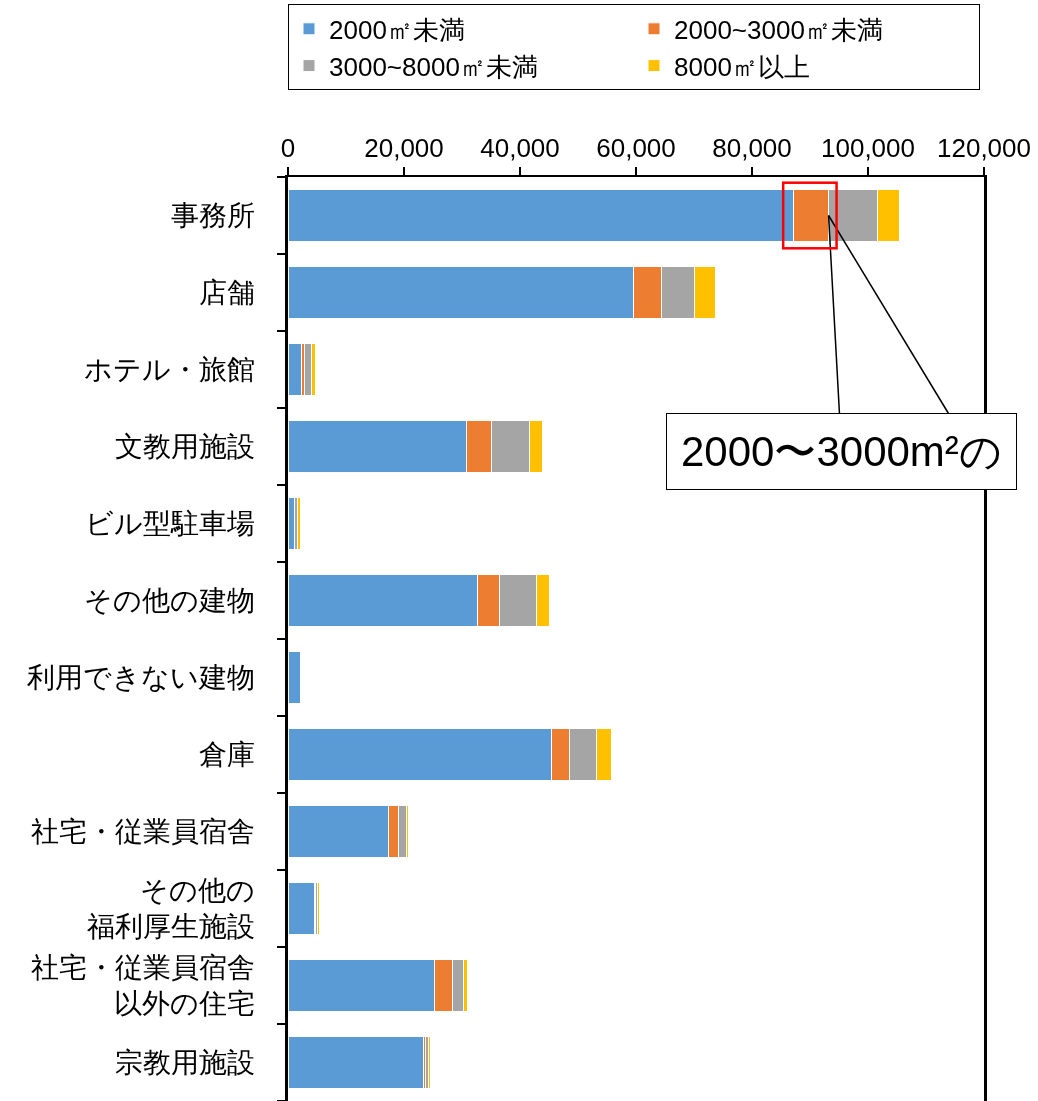 Image resolution: width=1038 pixels, height=1101 pixels. I want to click on x-tick-label: 80,000, so click(752, 147).